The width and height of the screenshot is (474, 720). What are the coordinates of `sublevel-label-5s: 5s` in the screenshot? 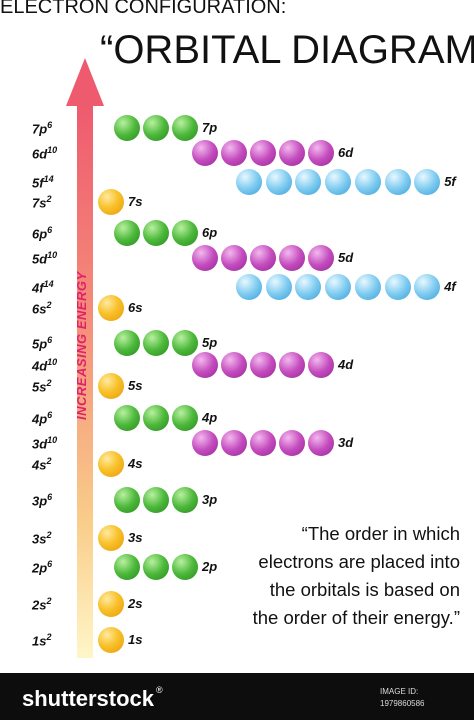 It's located at (135, 385).